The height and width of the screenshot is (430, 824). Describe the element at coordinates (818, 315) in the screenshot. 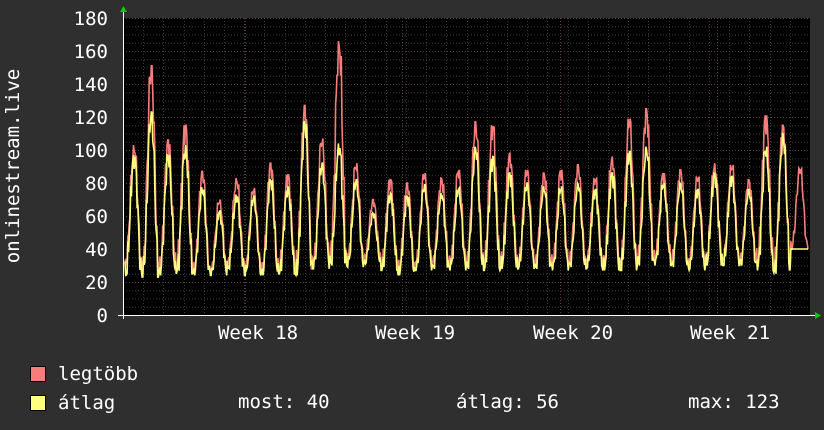

I see `x-axis-arrow` at that location.